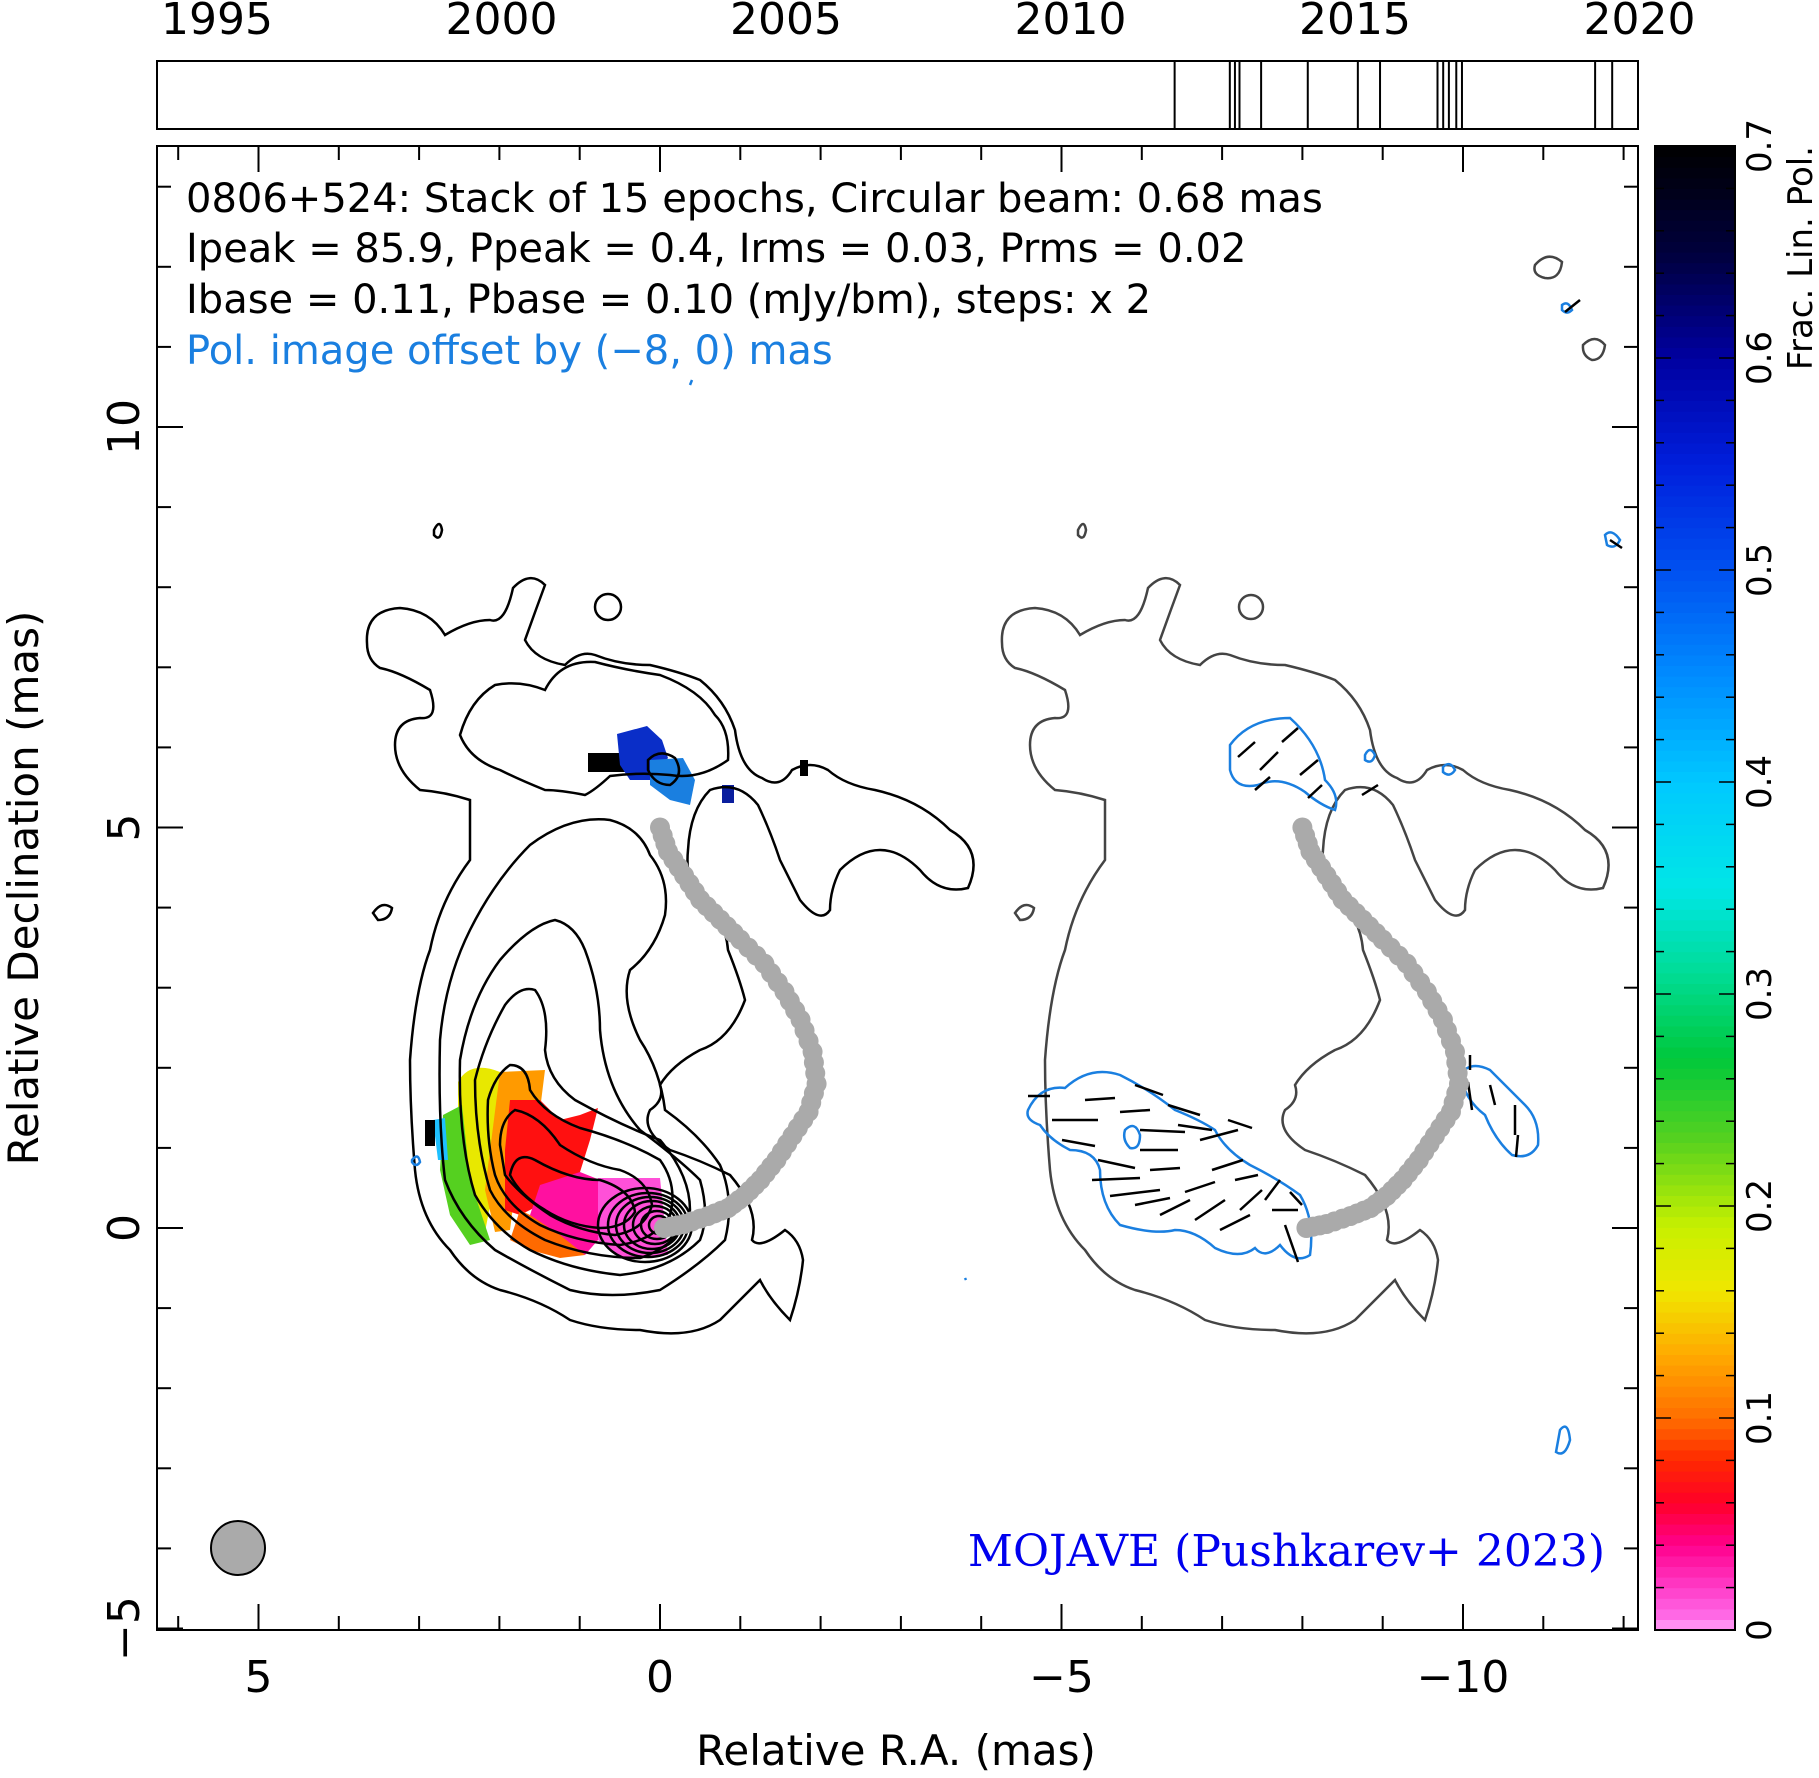  What do you see at coordinates (1760, 782) in the screenshot?
I see `colorbar-tick-label: 0.4` at bounding box center [1760, 782].